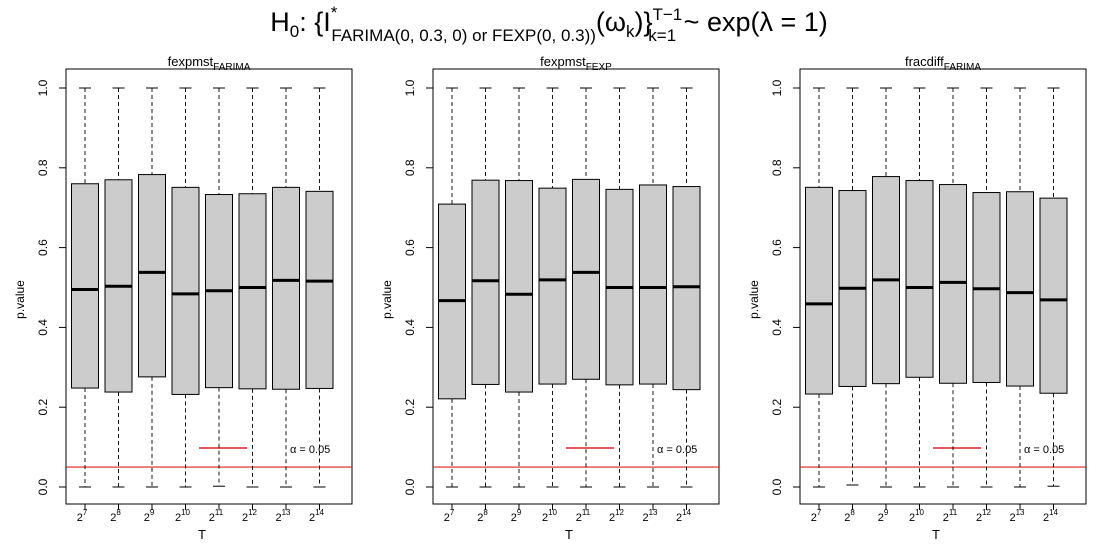 The image size is (1100, 550). What do you see at coordinates (485, 512) in the screenshot?
I see `x-tick-exponent: 8` at bounding box center [485, 512].